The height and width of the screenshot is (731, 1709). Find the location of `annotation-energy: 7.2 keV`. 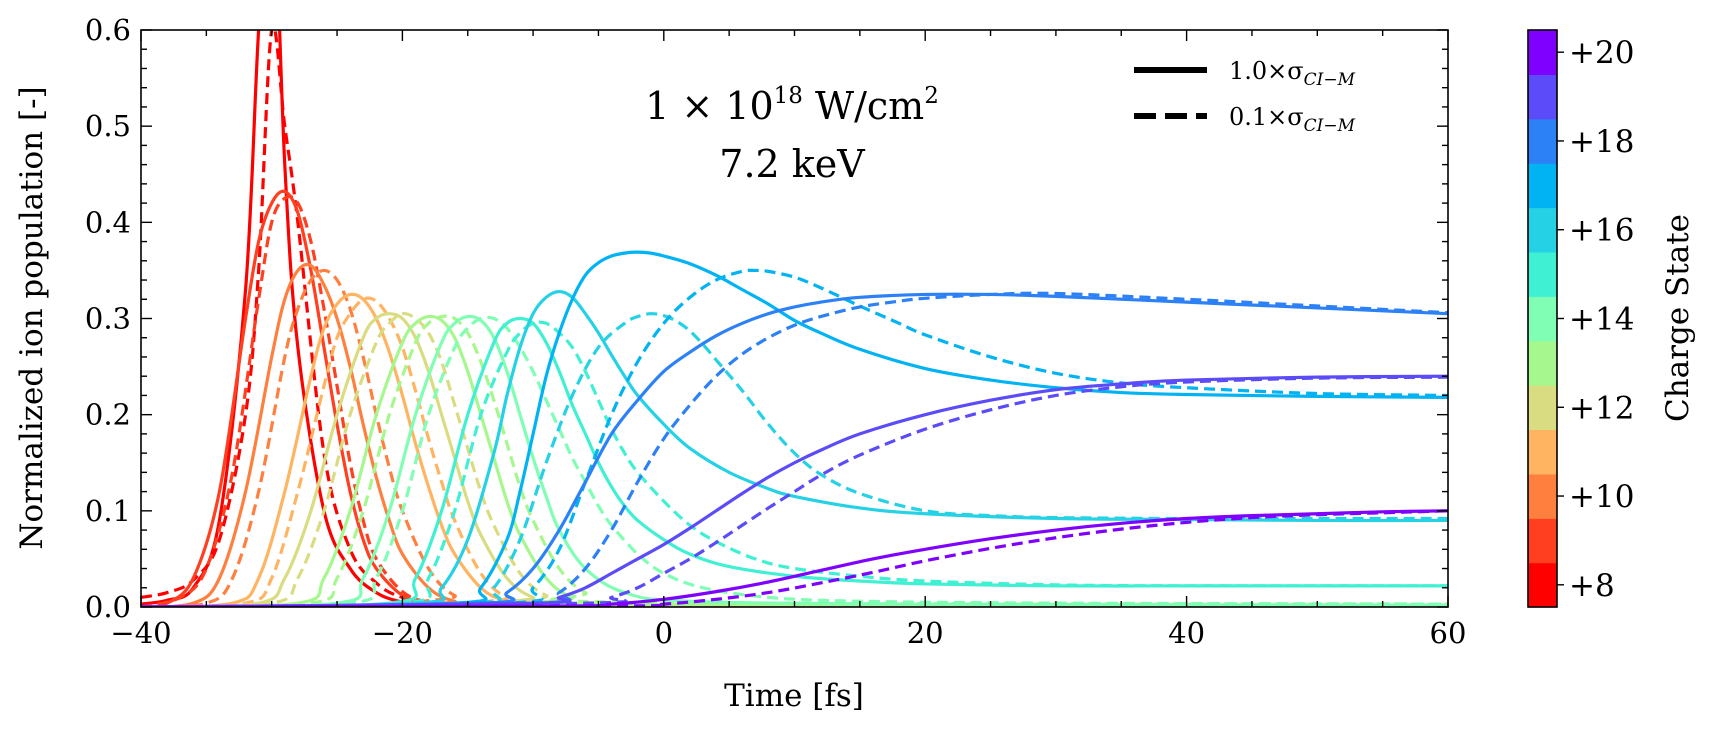

annotation-energy: 7.2 keV is located at coordinates (792, 164).